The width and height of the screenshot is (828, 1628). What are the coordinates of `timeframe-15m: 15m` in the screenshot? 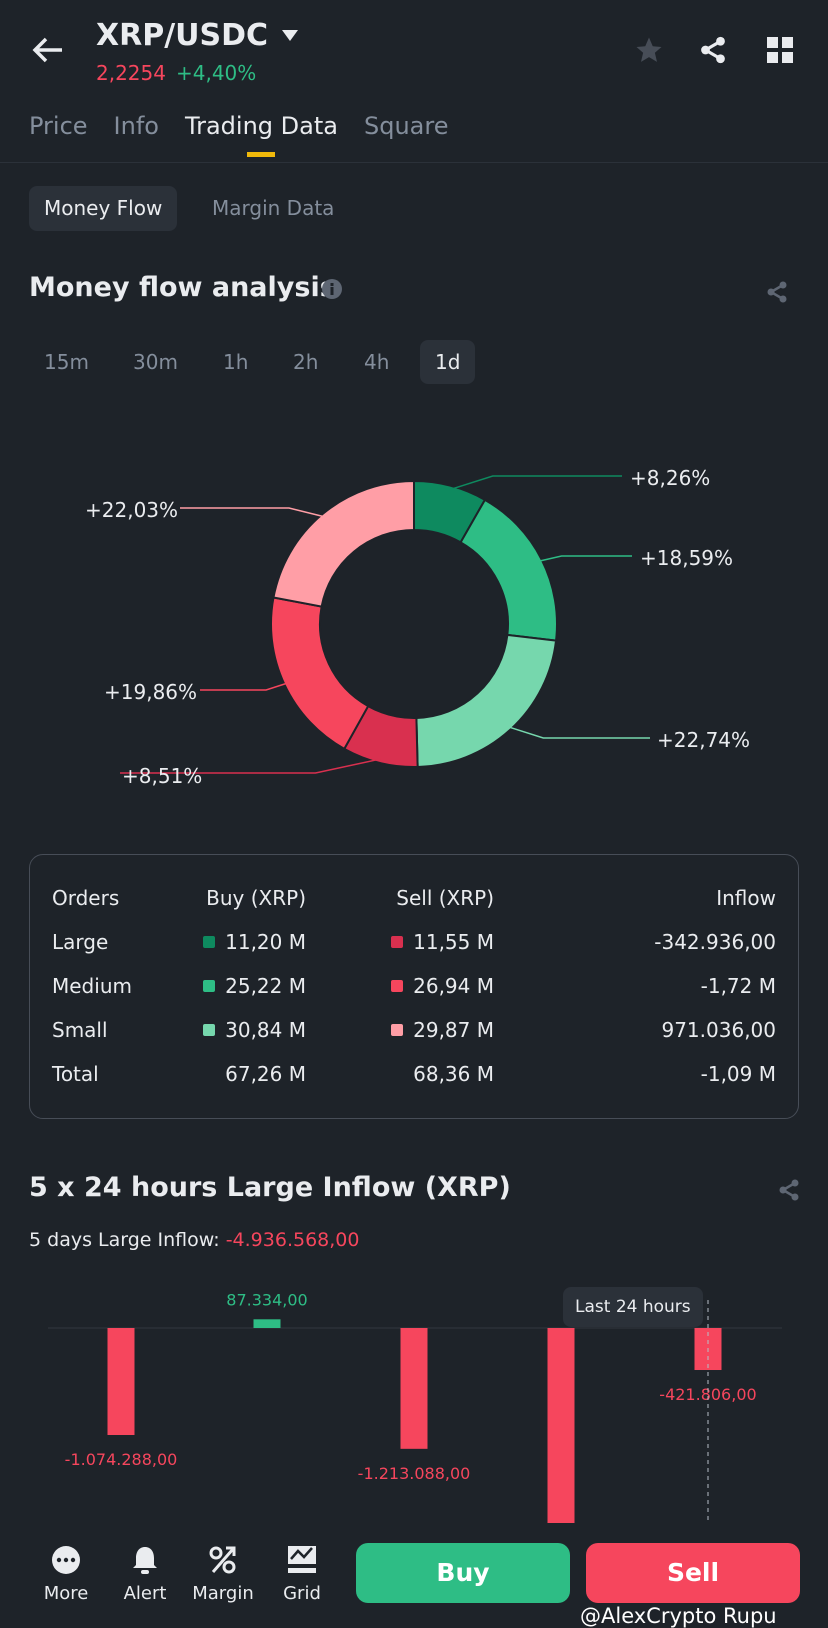 It's located at (66, 362).